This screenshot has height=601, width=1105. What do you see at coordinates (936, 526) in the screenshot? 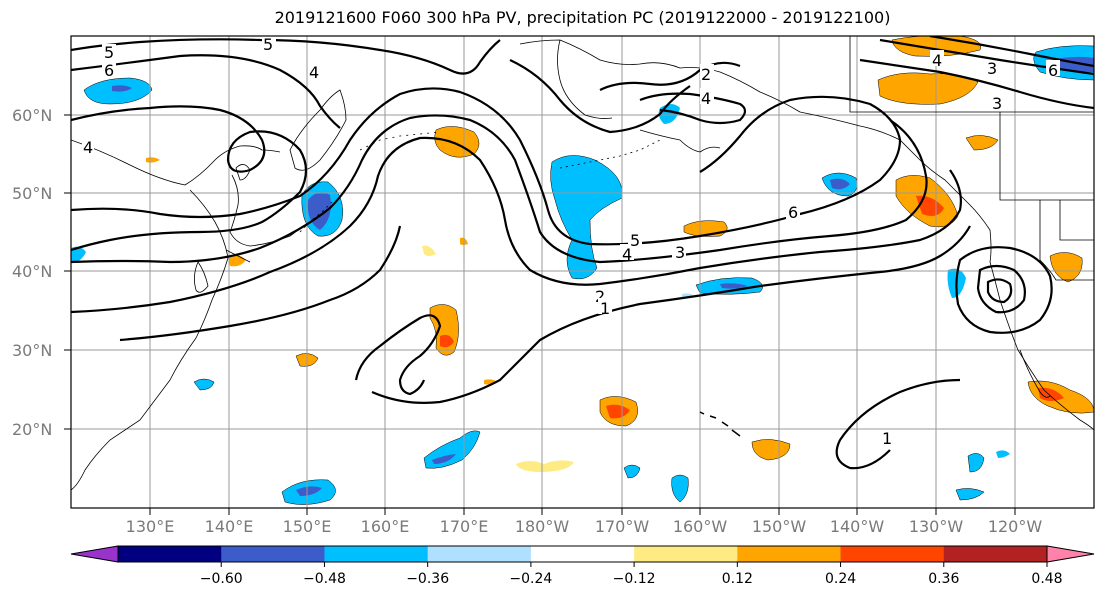
I see `lon-label: 130°W` at bounding box center [936, 526].